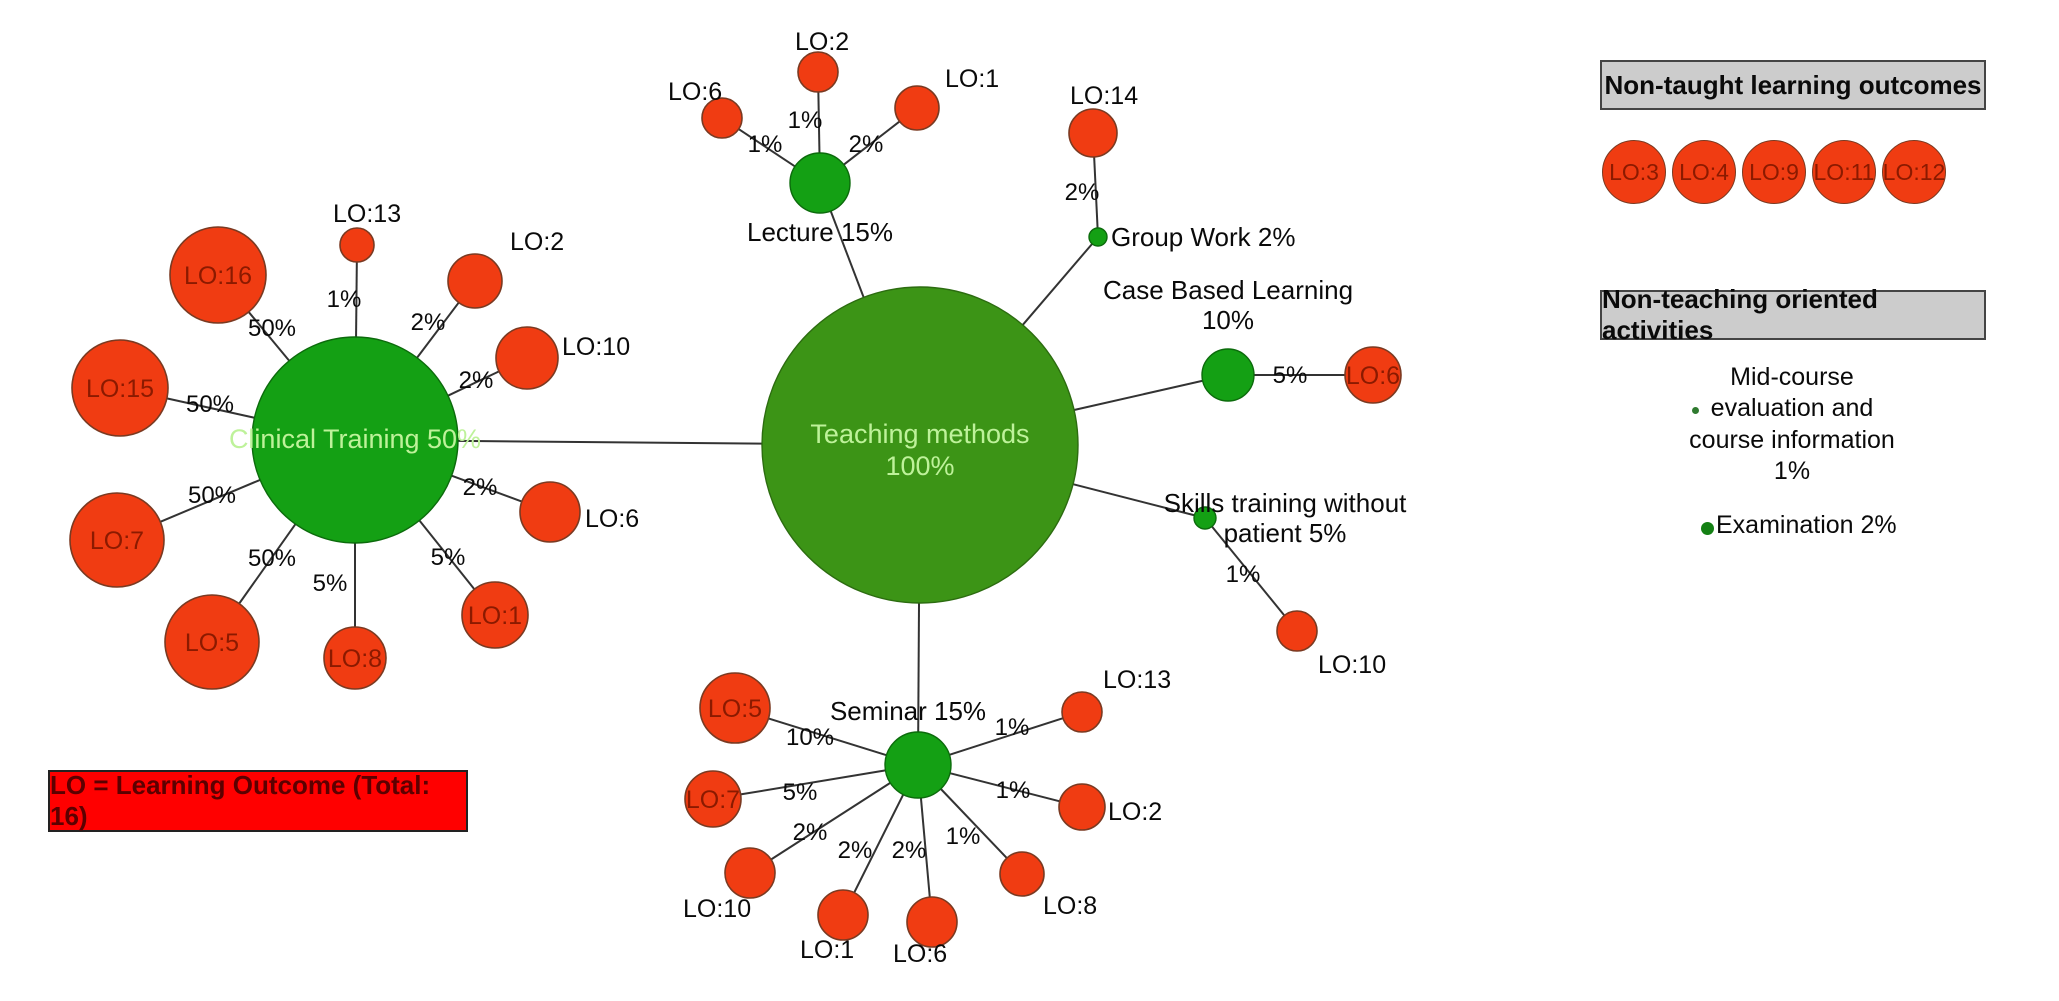  I want to click on legend-chip-lo12: LO:12, so click(1914, 172).